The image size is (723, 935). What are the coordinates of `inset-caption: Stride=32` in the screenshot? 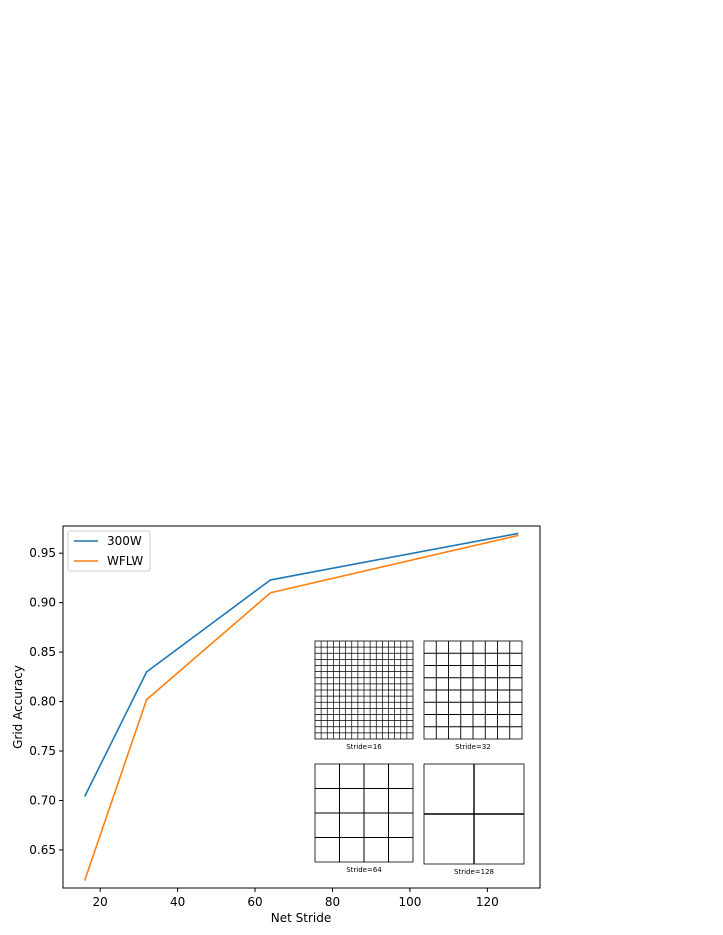 It's located at (473, 747).